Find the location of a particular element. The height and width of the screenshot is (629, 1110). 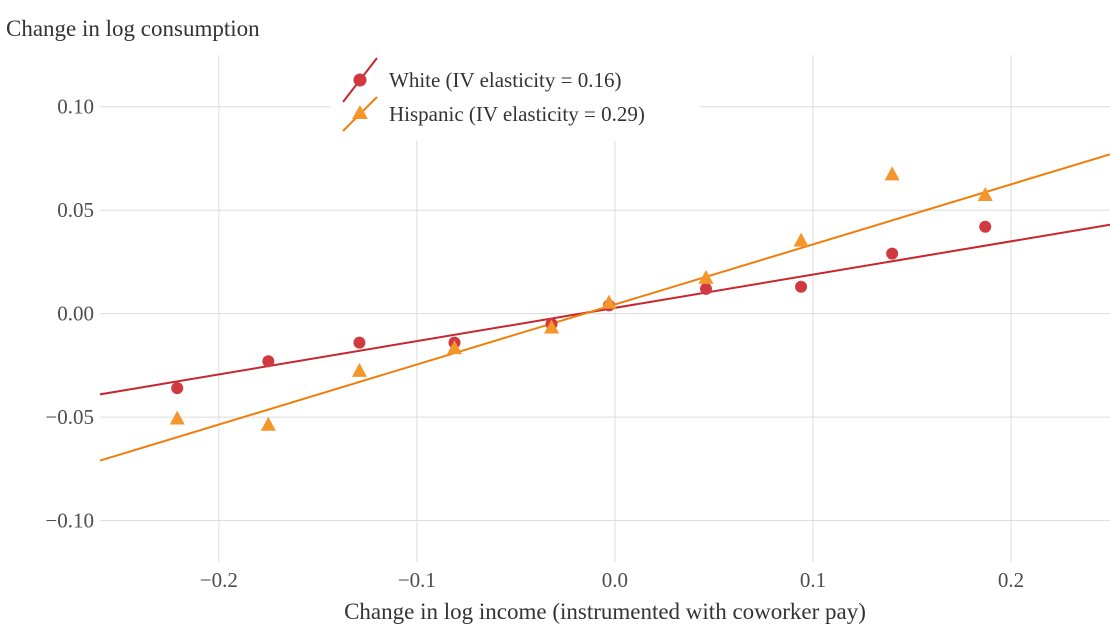

legend-item-white: White (IV elasticity = 0.16) is located at coordinates (481, 80).